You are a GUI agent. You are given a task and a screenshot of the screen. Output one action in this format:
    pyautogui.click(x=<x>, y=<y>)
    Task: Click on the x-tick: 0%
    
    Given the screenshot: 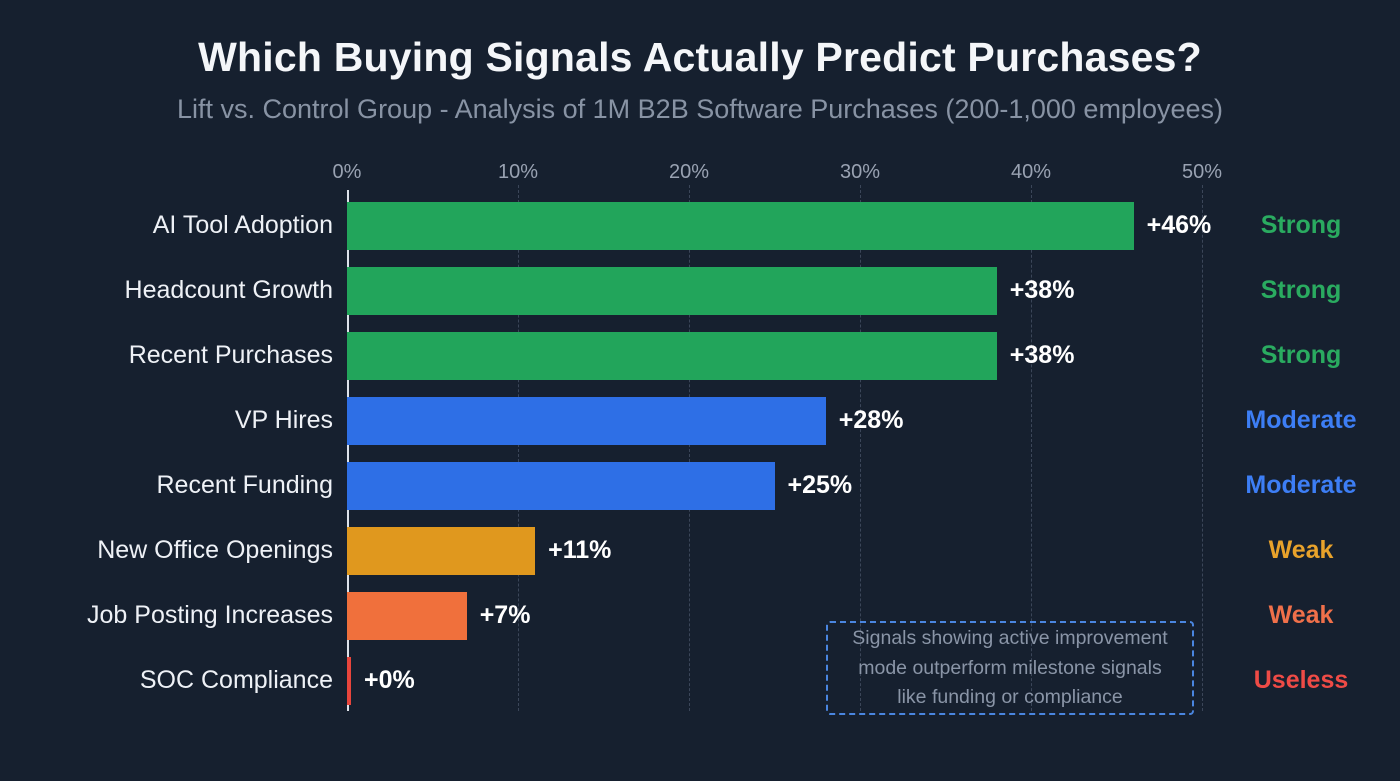 What is the action you would take?
    pyautogui.click(x=347, y=172)
    